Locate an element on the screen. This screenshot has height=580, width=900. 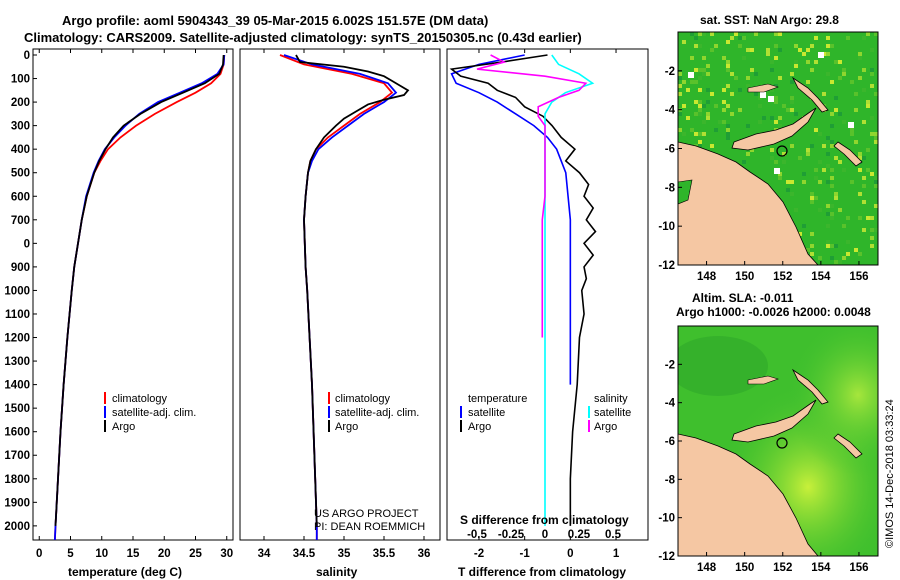
x-tick-label: -1 is located at coordinates (525, 554).